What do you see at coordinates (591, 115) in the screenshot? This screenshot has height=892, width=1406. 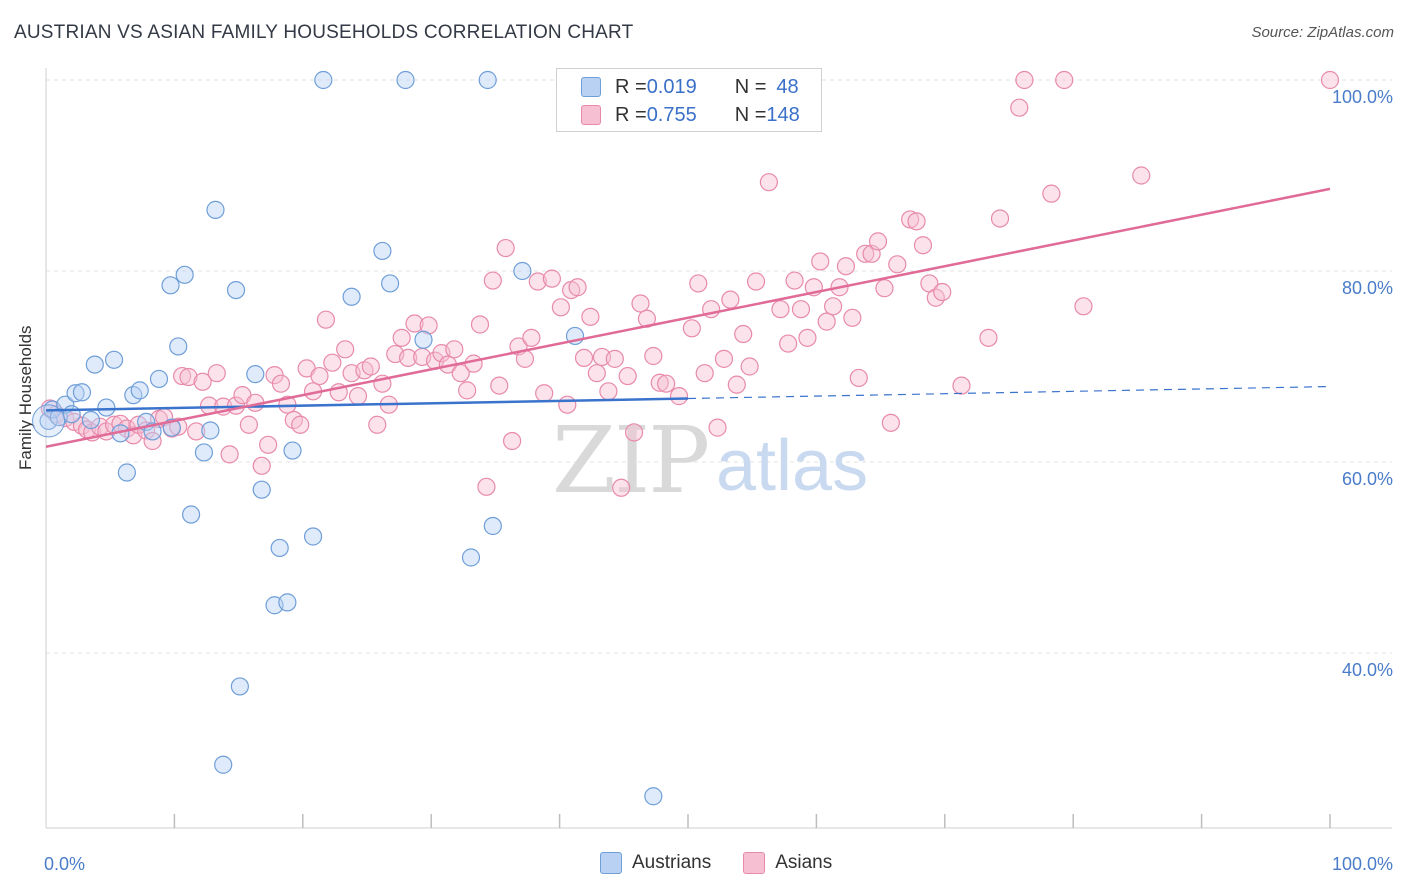 I see `asians-swatch` at bounding box center [591, 115].